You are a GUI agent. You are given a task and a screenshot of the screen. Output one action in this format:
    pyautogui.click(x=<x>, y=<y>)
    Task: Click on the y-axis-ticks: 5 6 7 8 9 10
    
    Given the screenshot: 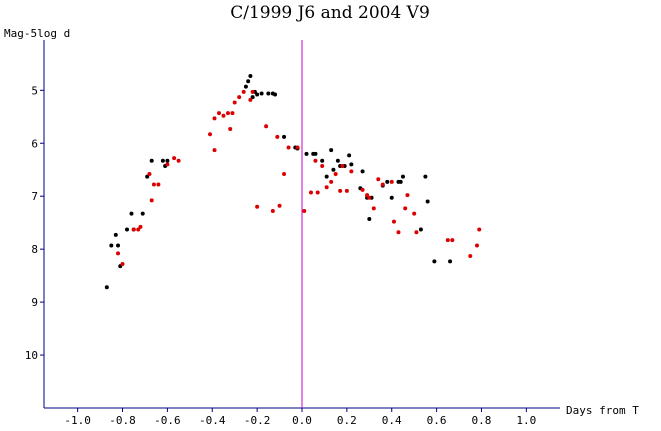 What is the action you would take?
    pyautogui.click(x=34, y=223)
    